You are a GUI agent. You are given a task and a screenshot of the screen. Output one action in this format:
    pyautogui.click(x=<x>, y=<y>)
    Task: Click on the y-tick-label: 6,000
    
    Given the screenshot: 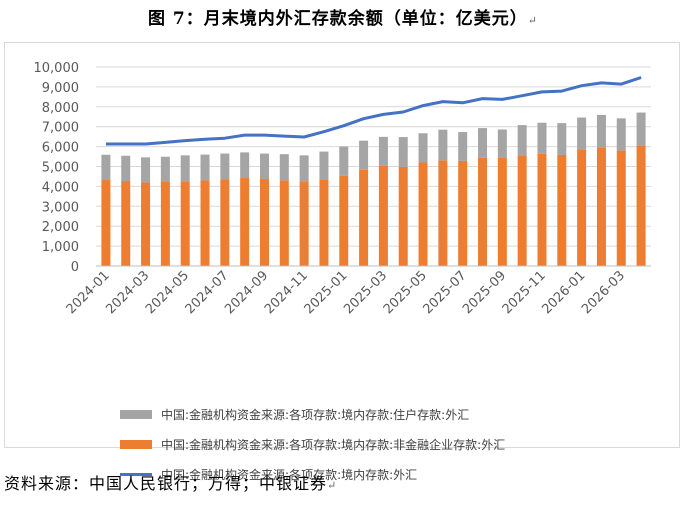 What is the action you would take?
    pyautogui.click(x=60, y=148)
    